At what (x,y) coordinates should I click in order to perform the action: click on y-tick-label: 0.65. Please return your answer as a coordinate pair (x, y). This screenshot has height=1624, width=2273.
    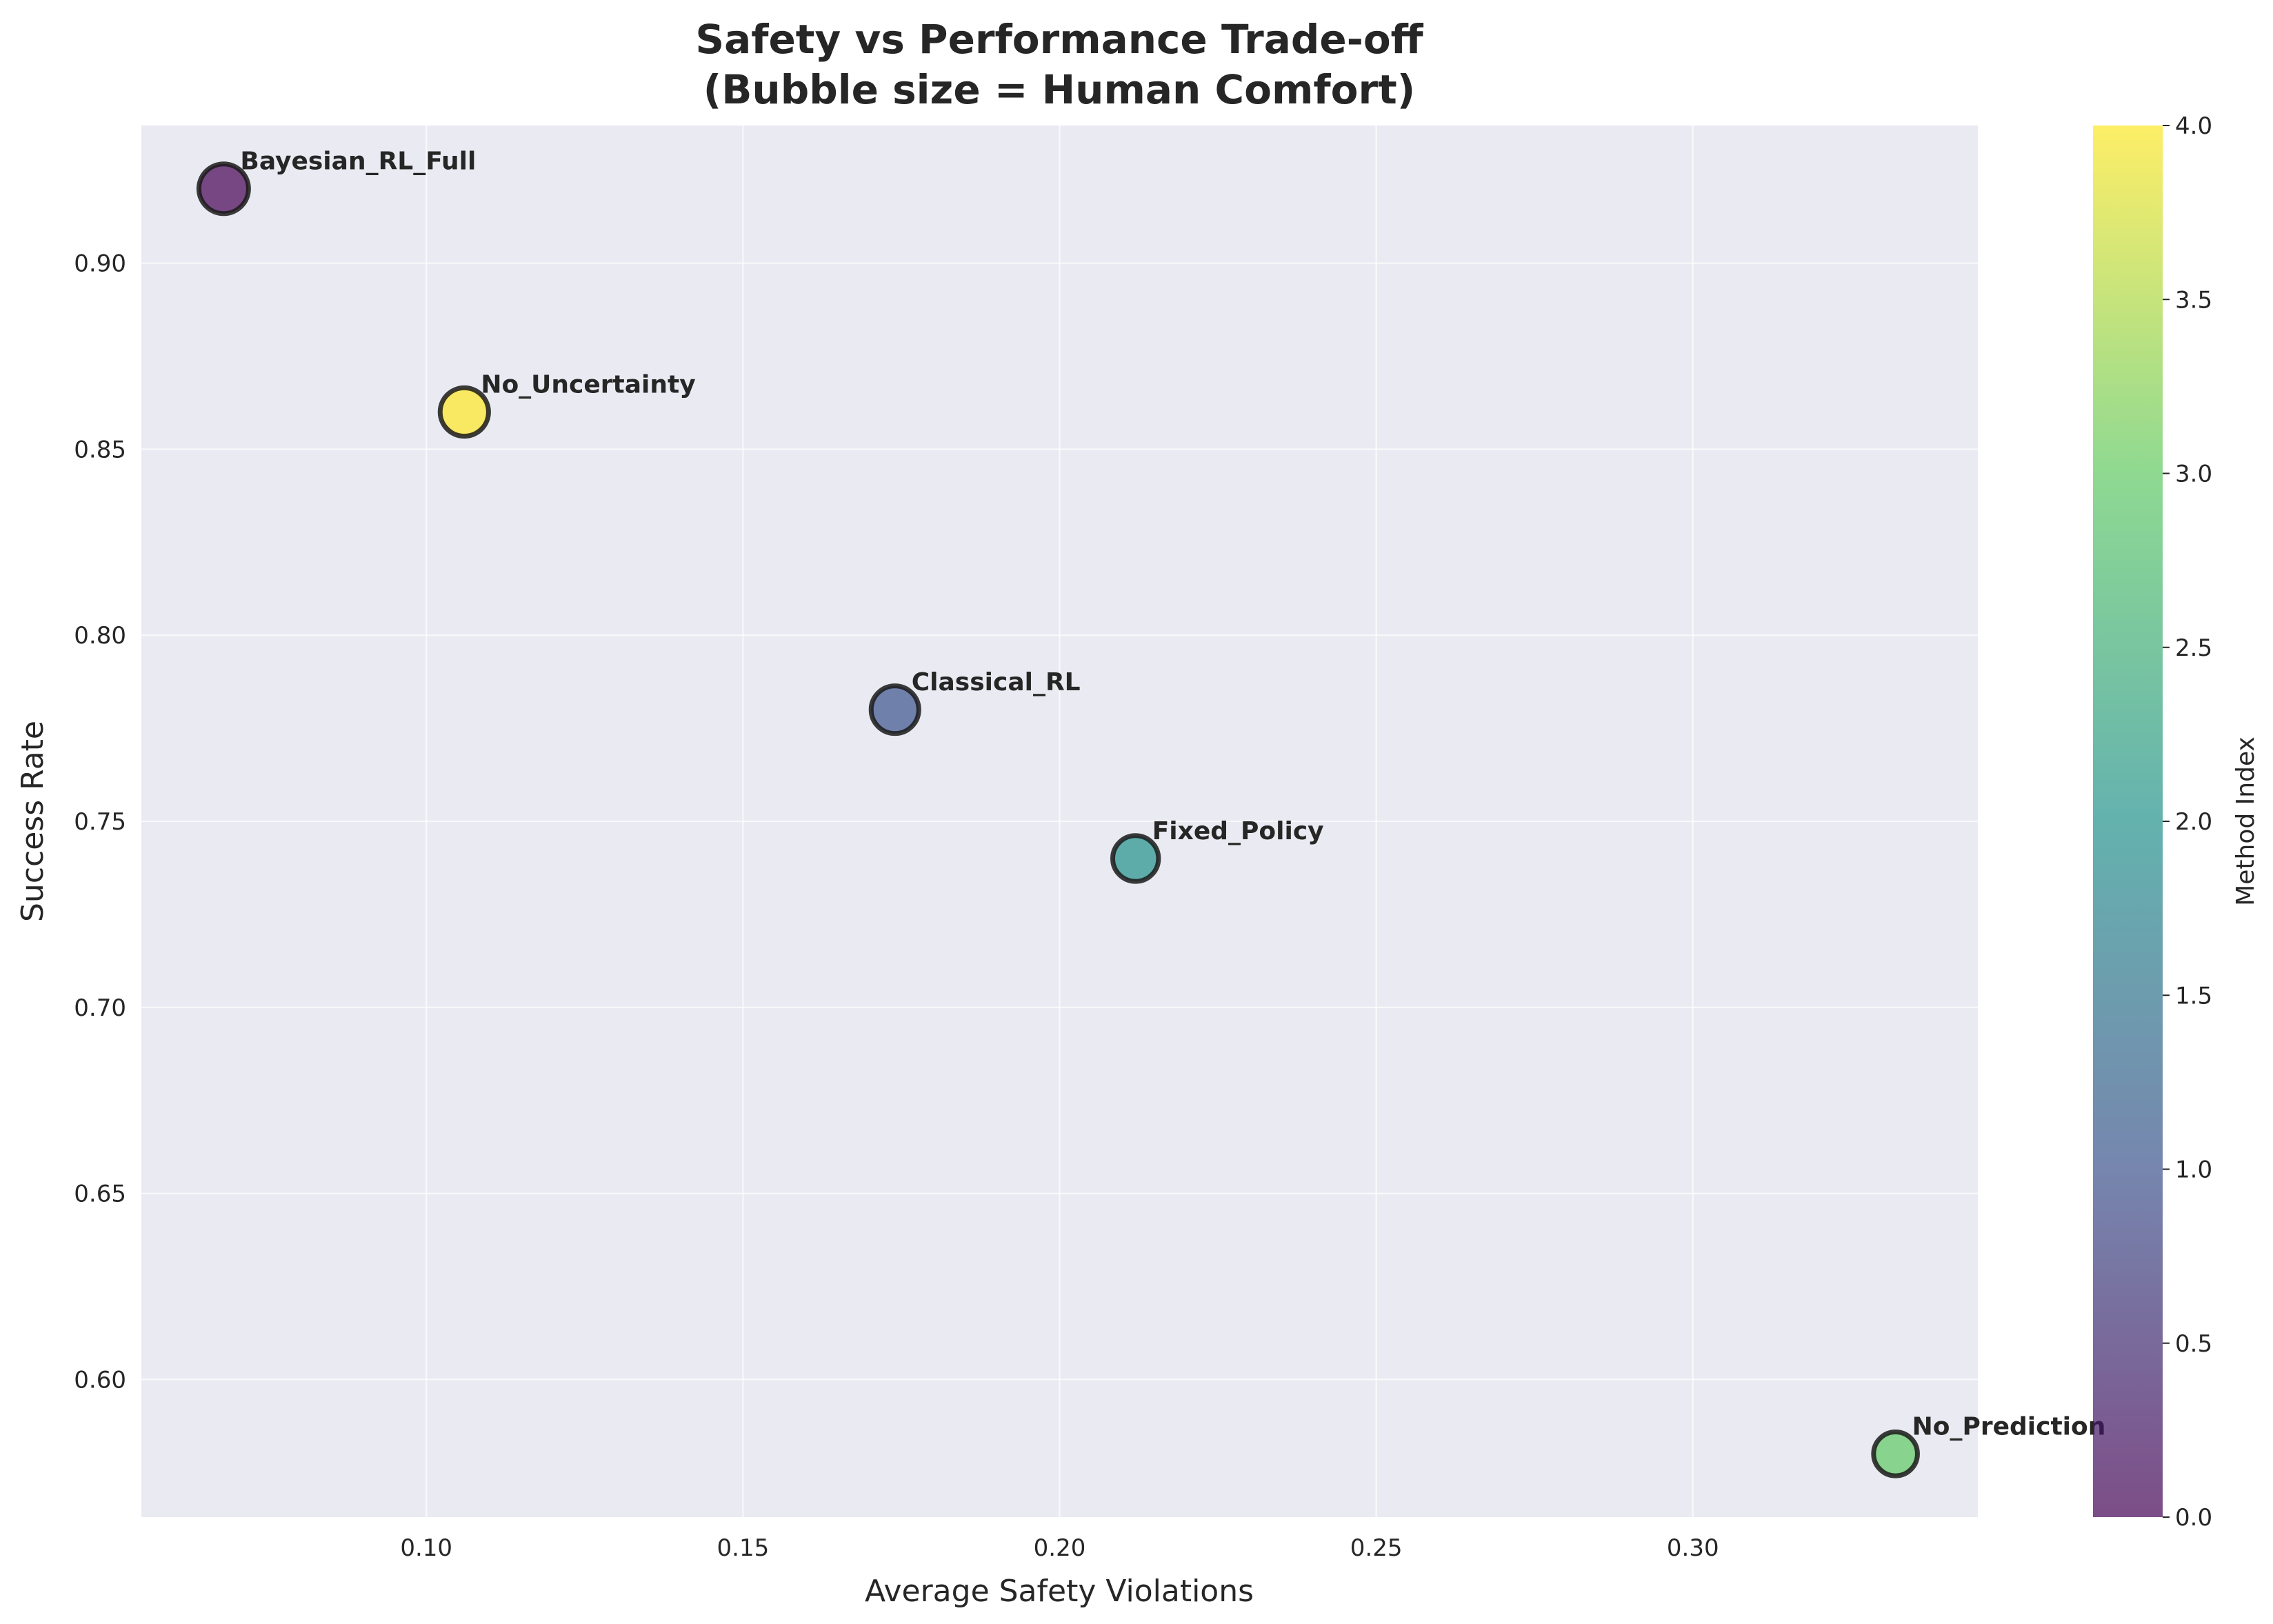
    Looking at the image, I should click on (100, 1194).